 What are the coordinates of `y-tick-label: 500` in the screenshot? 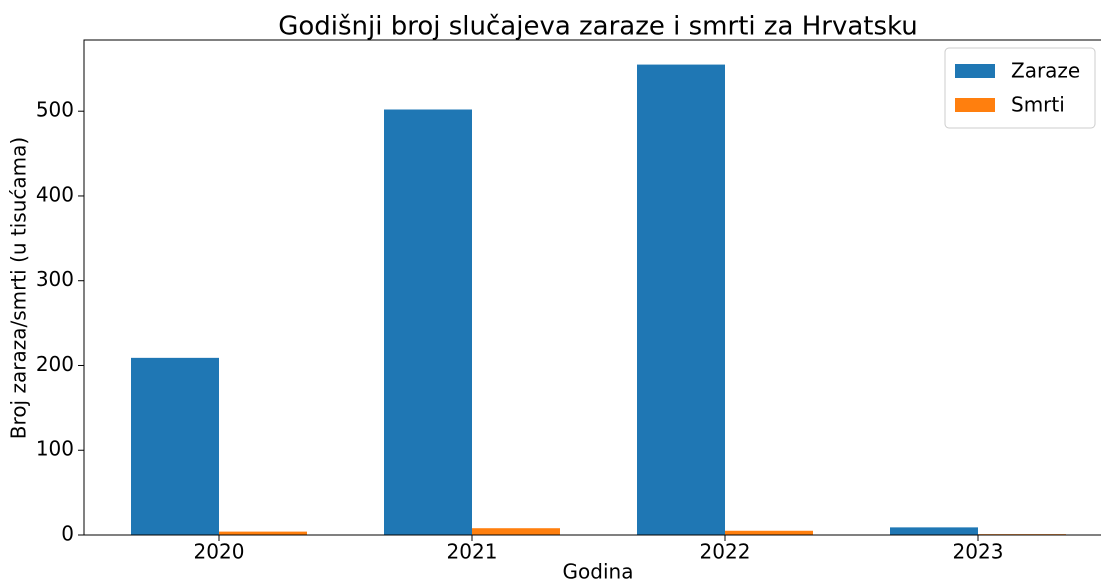 It's located at (55, 110).